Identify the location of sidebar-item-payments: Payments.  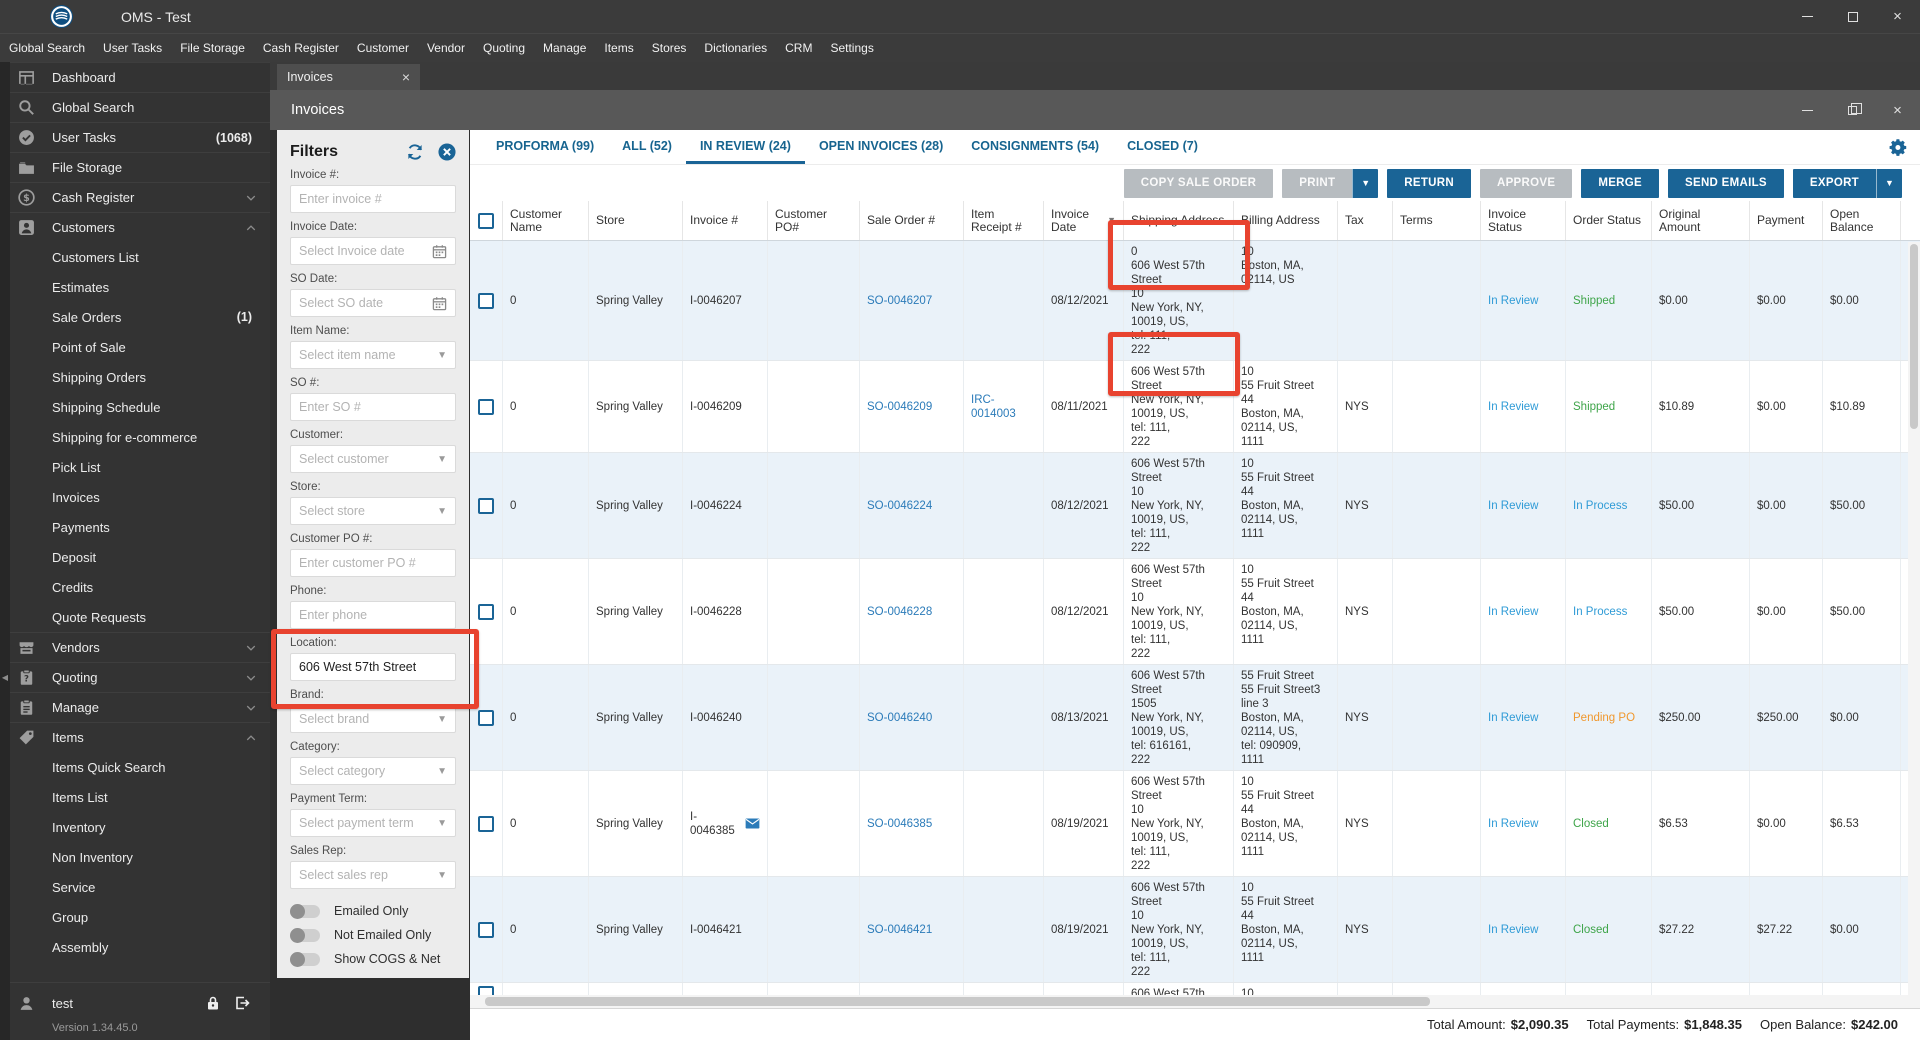
(140, 527).